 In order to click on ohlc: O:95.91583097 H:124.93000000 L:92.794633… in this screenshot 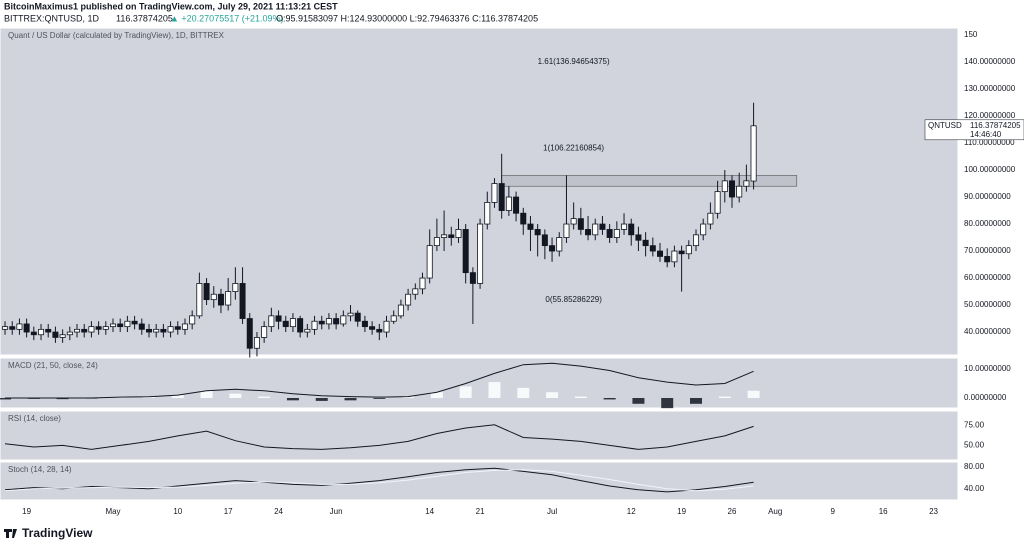, I will do `click(407, 18)`.